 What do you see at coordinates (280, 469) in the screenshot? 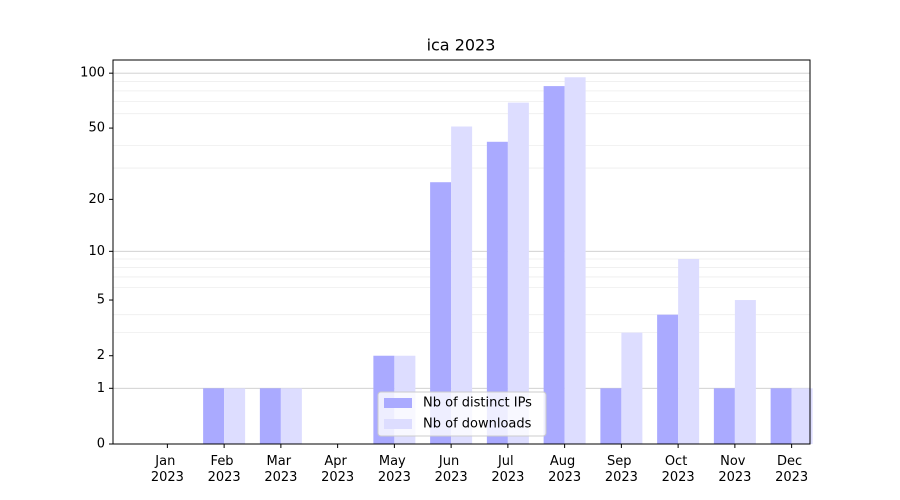
I see `x-tick-label: Mar 2023` at bounding box center [280, 469].